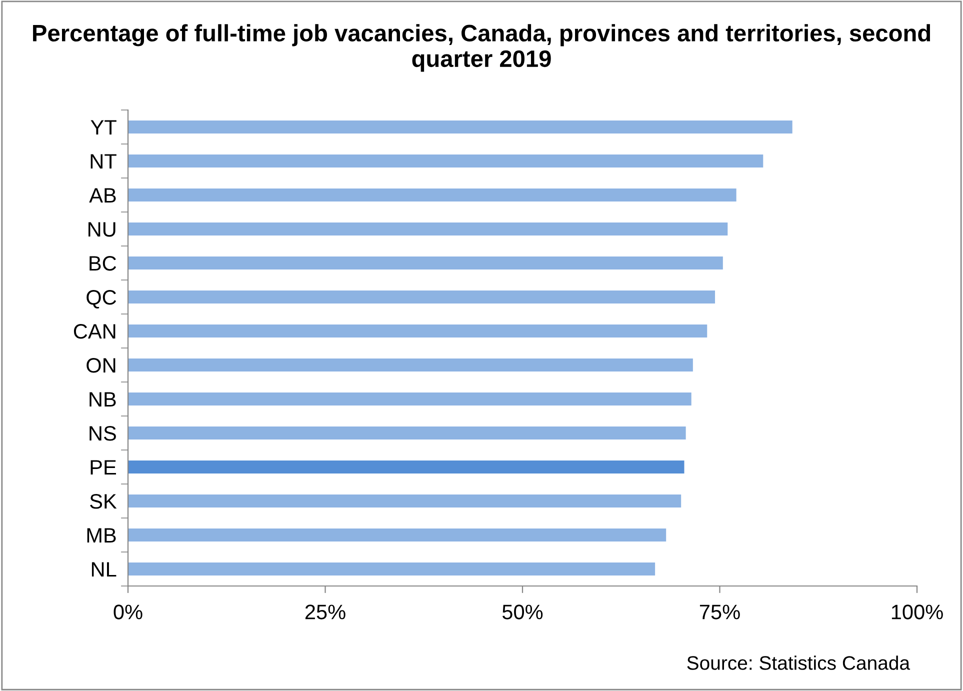 The width and height of the screenshot is (963, 691). Describe the element at coordinates (103, 161) in the screenshot. I see `y-tick-label: NT` at that location.